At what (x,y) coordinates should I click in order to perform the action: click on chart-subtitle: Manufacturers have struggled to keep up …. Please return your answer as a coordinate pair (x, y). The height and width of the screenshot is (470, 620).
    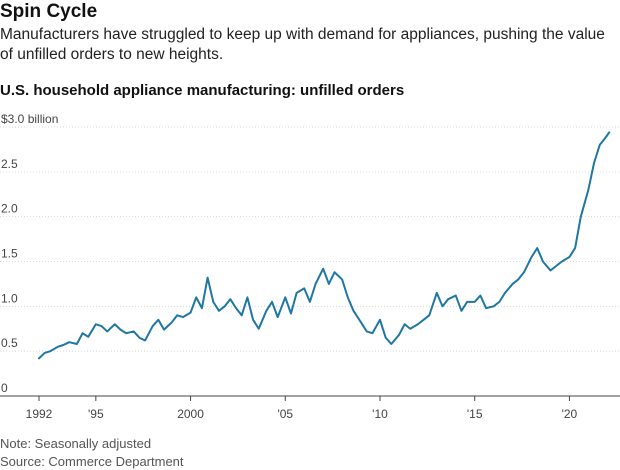
    Looking at the image, I should click on (302, 44).